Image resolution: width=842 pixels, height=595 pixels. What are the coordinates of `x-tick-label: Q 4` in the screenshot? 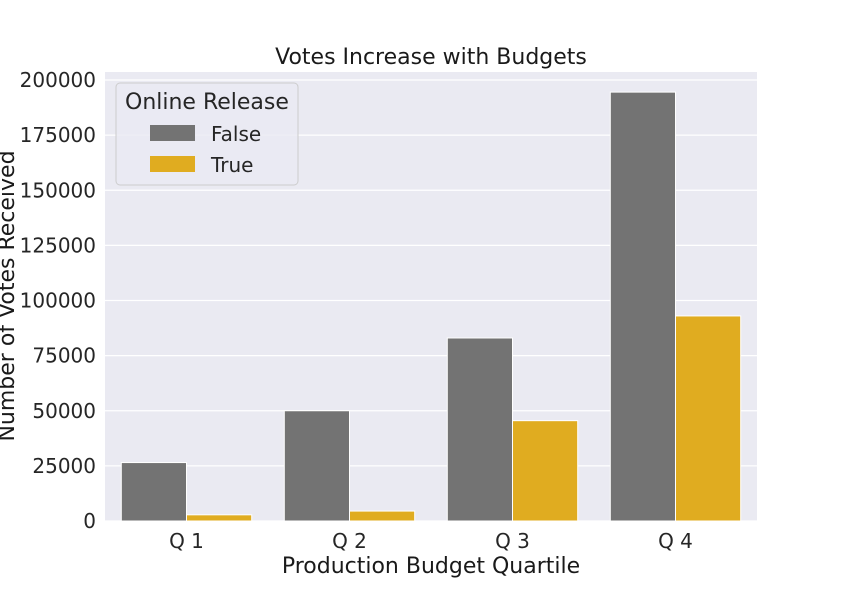 It's located at (675, 541).